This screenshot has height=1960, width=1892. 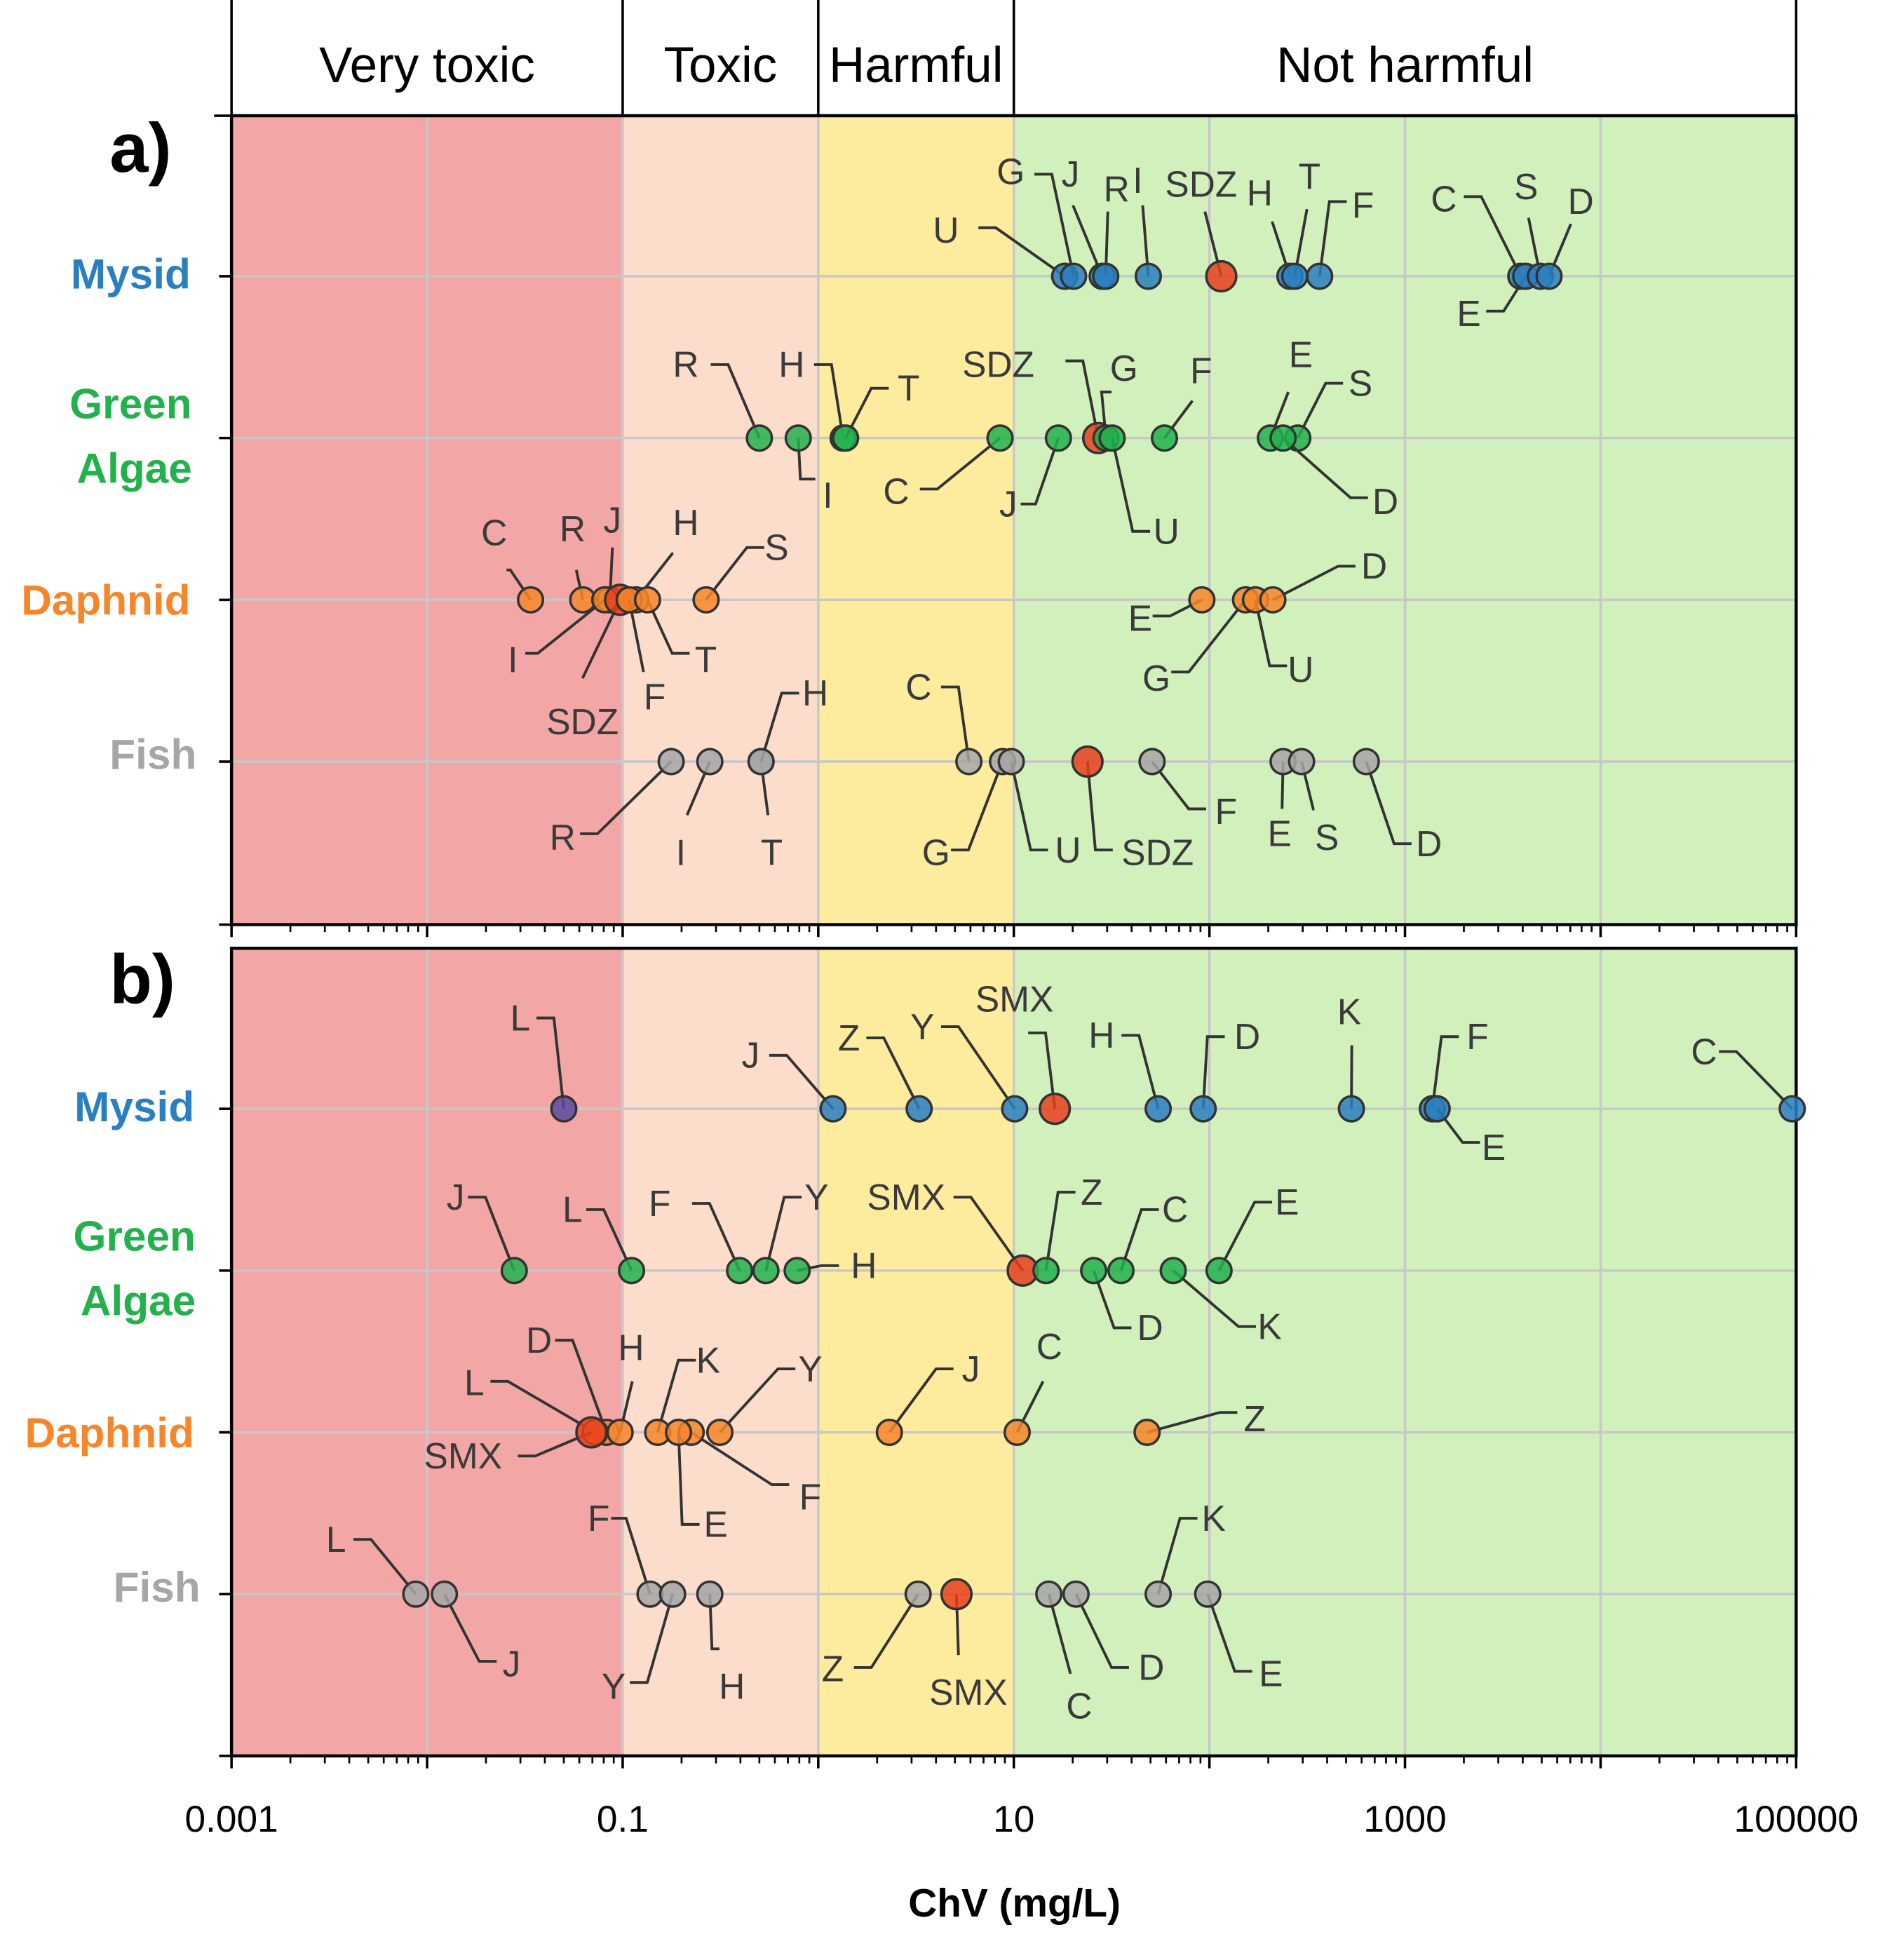 I want to click on data-point-y, so click(x=672, y=1594).